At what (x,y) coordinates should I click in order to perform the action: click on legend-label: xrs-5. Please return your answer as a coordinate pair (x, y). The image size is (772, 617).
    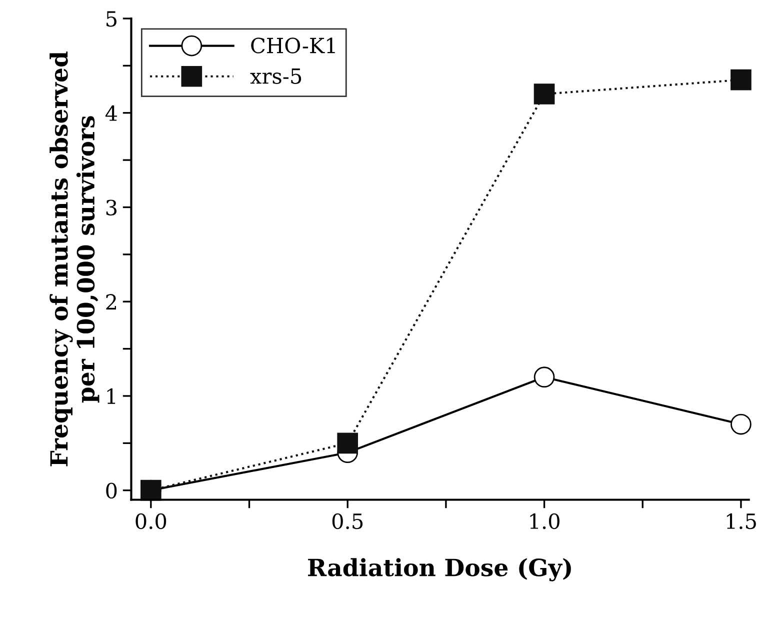
    Looking at the image, I should click on (276, 76).